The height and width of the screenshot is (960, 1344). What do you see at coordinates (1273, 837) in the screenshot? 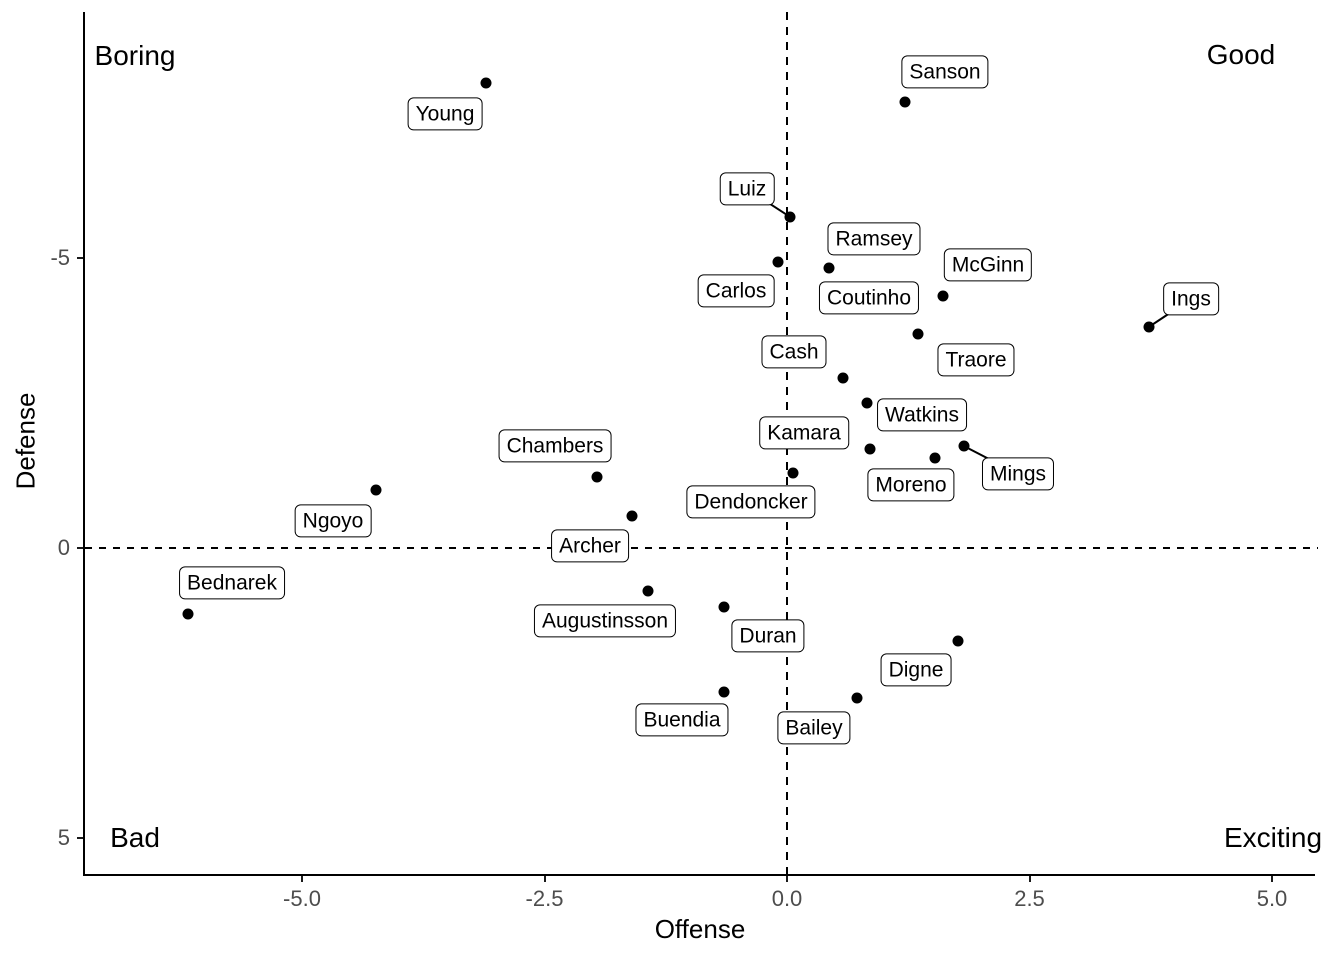
I see `quadrant-label-bottom-right: Exciting` at bounding box center [1273, 837].